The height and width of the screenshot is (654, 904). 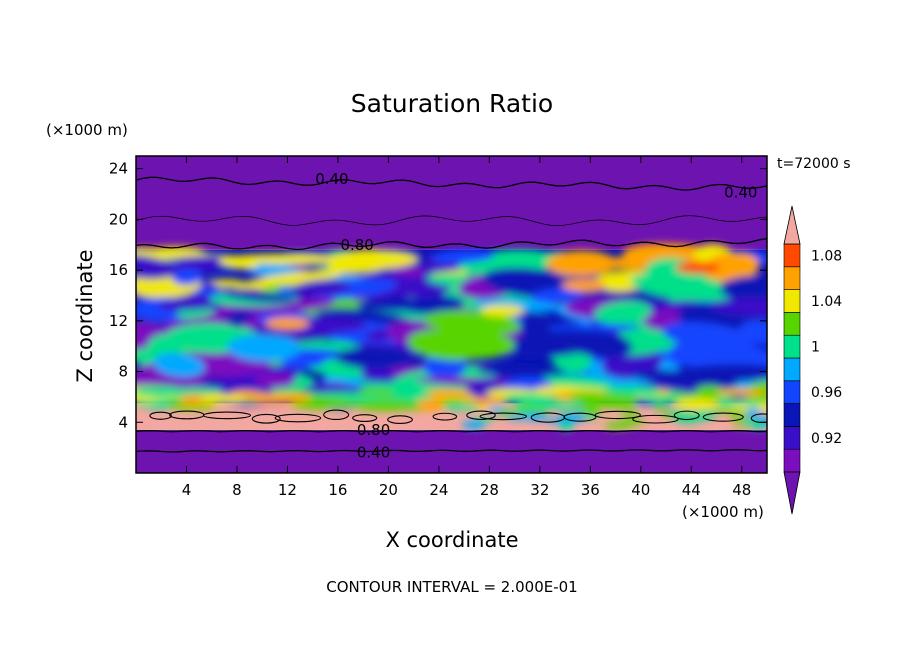 I want to click on y-tick-label: 20, so click(x=118, y=219).